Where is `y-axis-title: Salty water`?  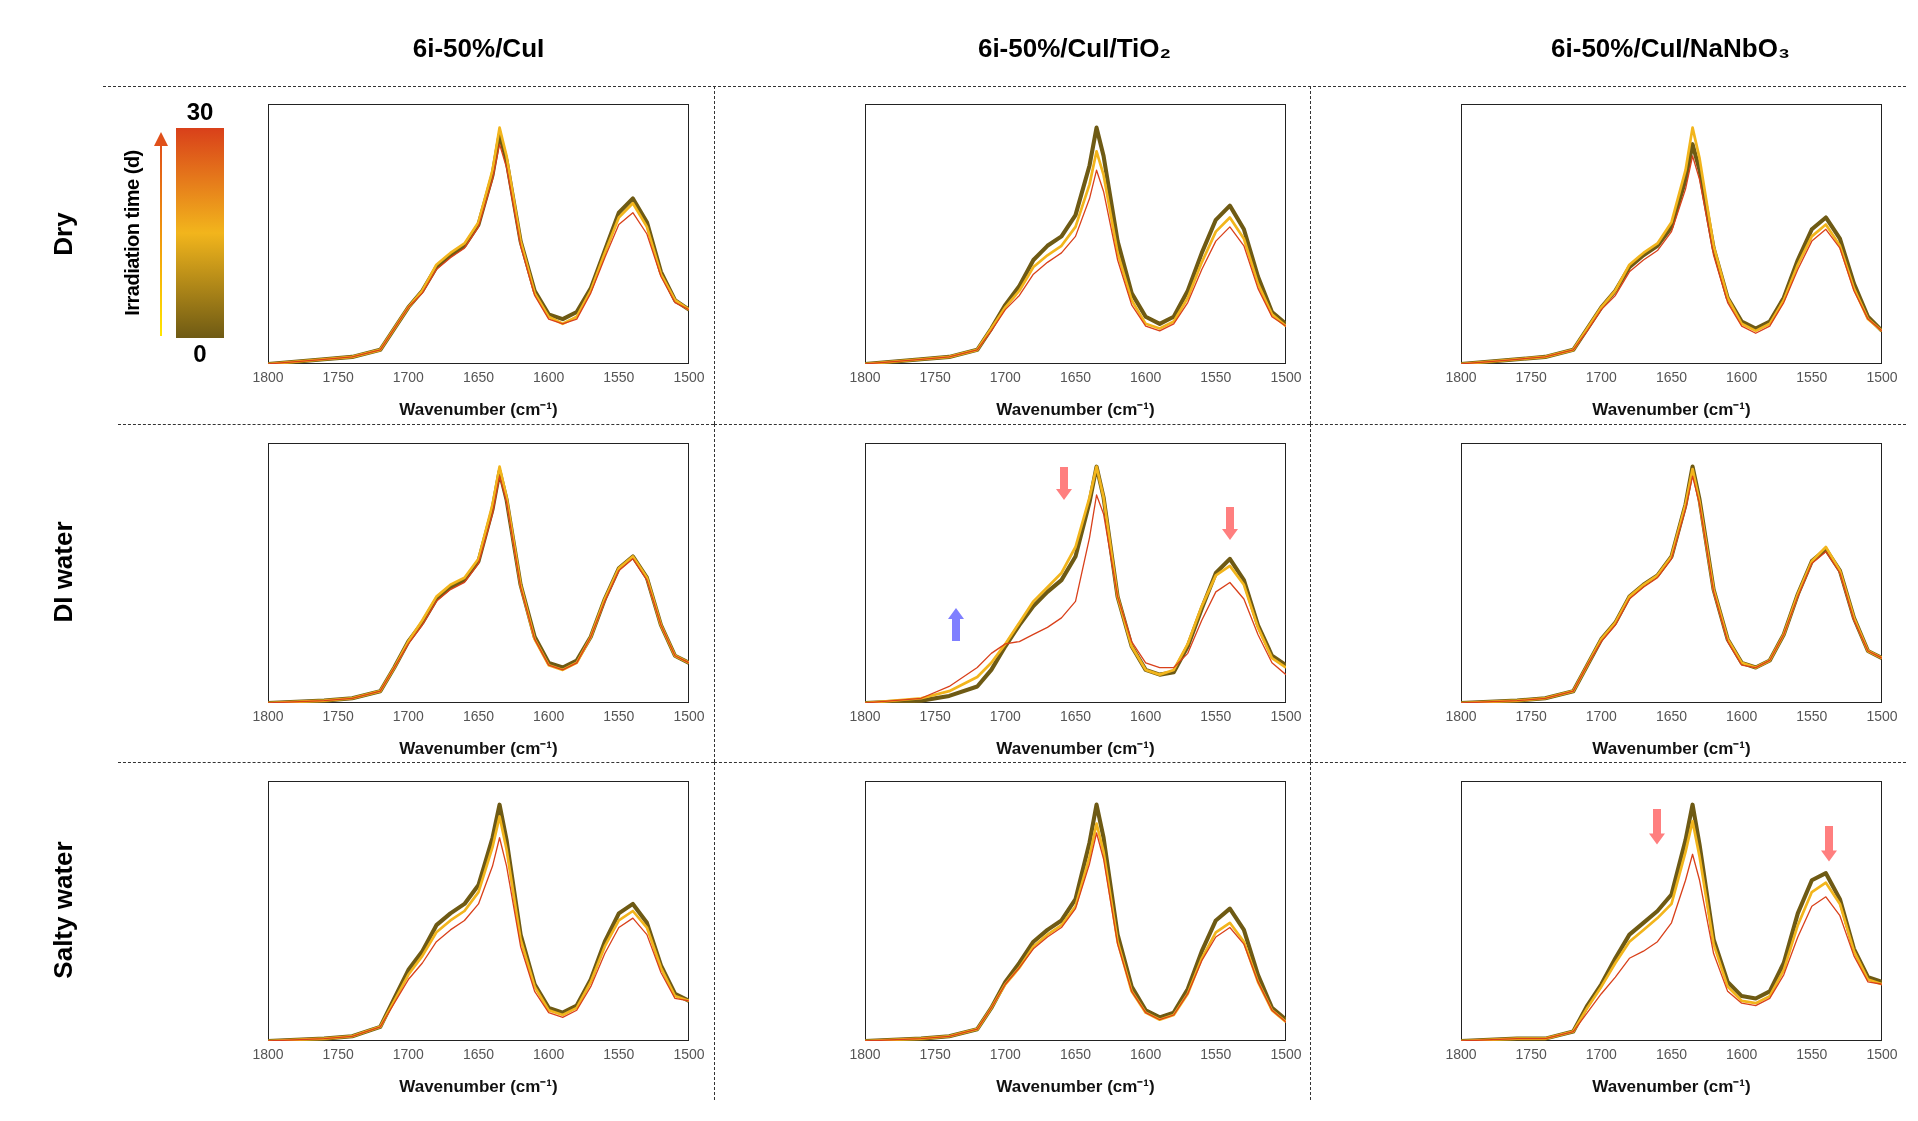 y-axis-title: Salty water is located at coordinates (63, 910).